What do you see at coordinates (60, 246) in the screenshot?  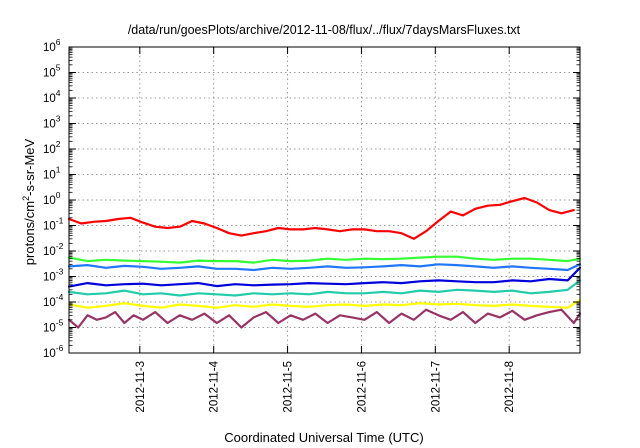 I see `y-tick-exponent: -2` at bounding box center [60, 246].